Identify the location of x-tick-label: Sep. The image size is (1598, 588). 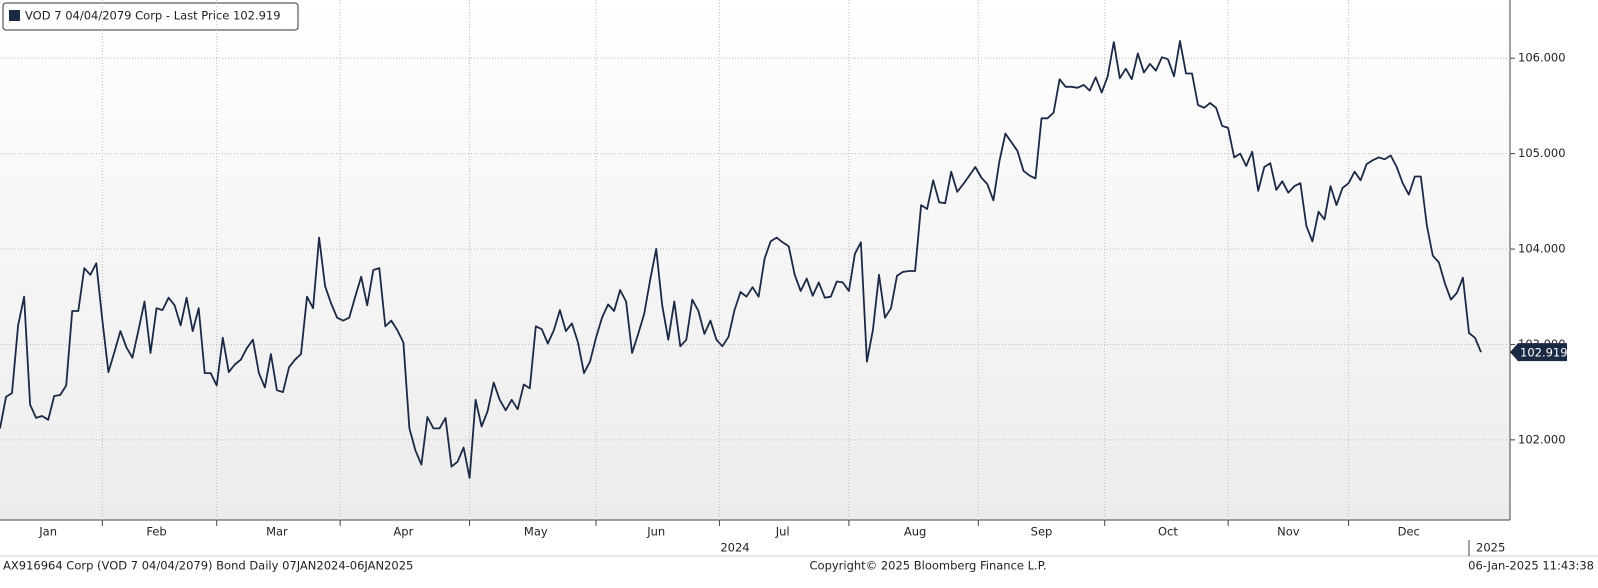
(1042, 532).